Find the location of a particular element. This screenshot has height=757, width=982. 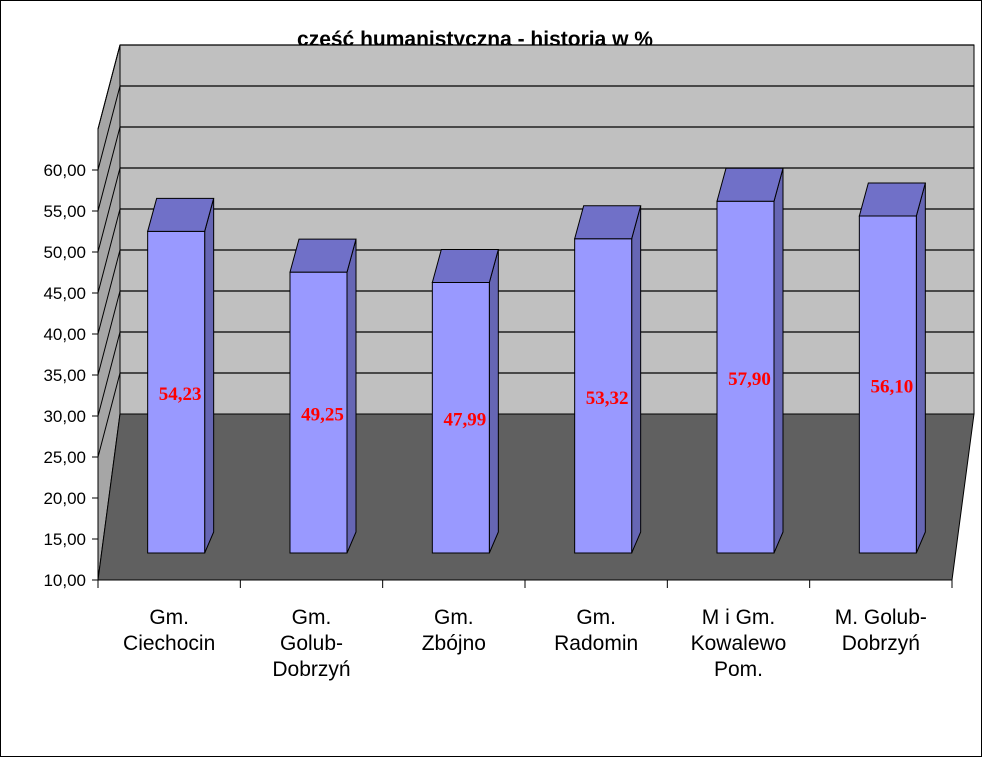

x-tick-label: Gm. Golub- Dobrzyń is located at coordinates (311, 643).